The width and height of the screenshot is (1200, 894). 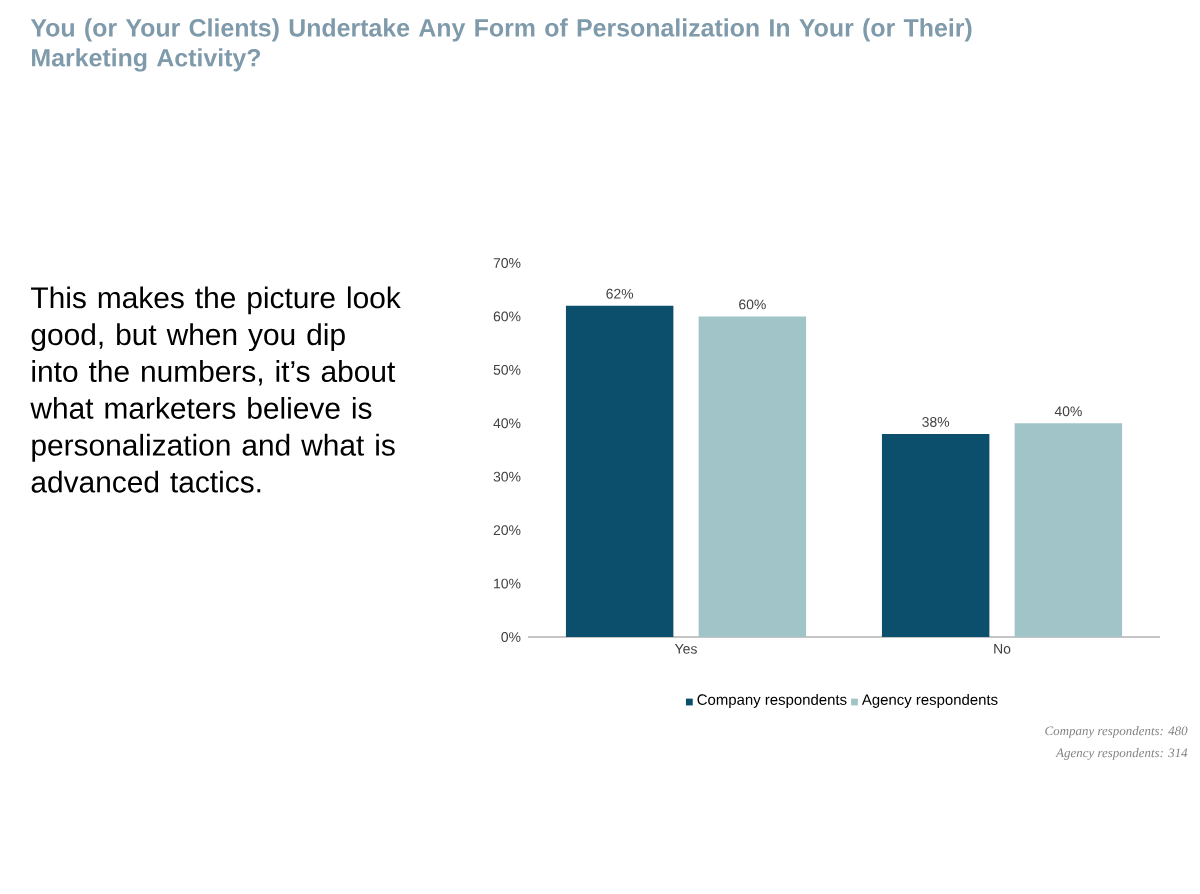 What do you see at coordinates (1116, 732) in the screenshot?
I see `text: Company respondents: 480` at bounding box center [1116, 732].